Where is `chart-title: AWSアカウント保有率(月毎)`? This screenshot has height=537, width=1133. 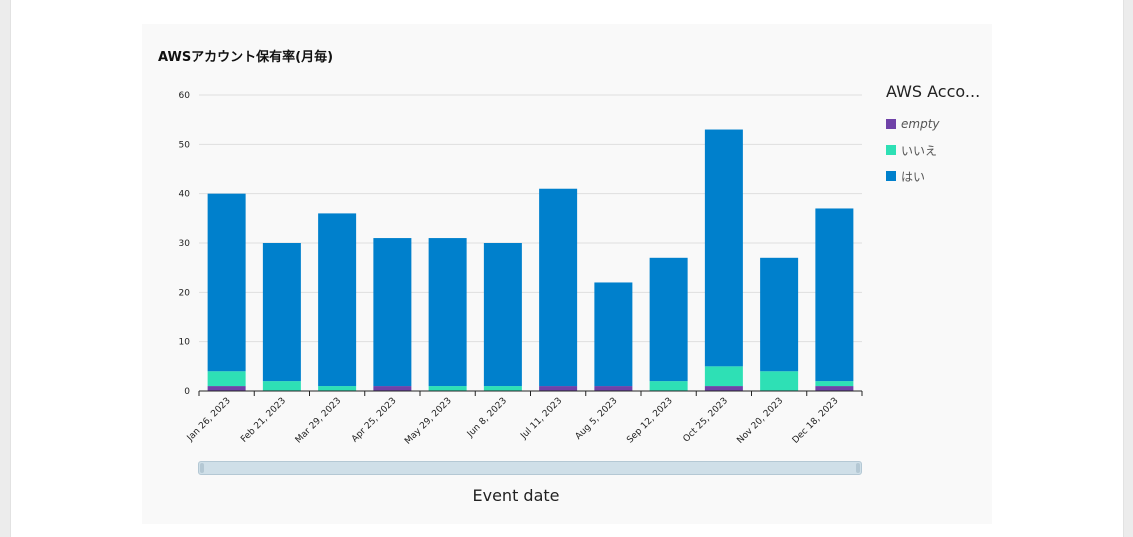 chart-title: AWSアカウント保有率(月毎) is located at coordinates (246, 57).